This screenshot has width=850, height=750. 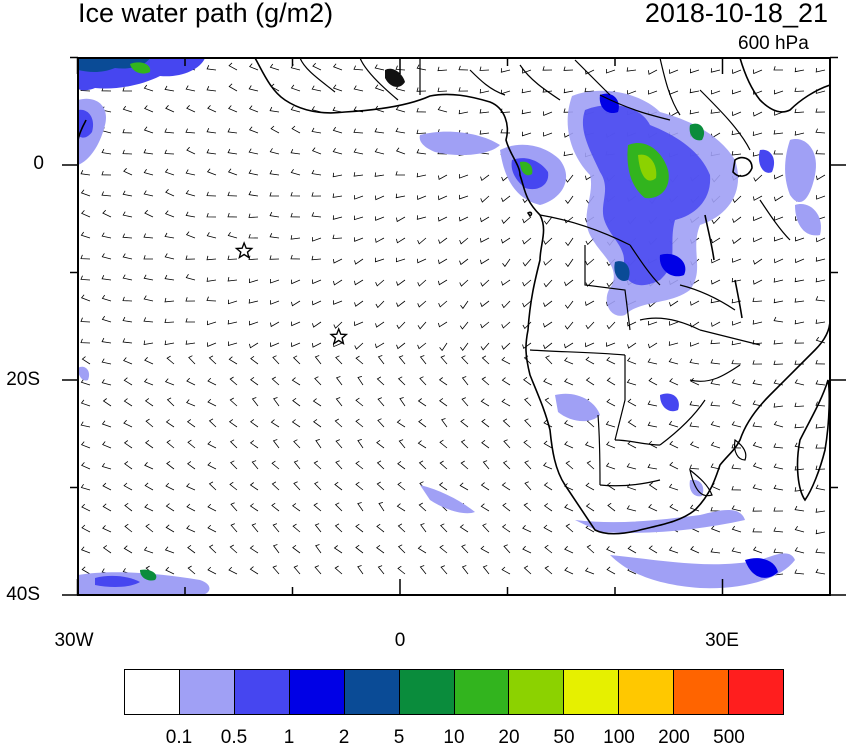 What do you see at coordinates (454, 737) in the screenshot?
I see `colorbar-label-5: 10` at bounding box center [454, 737].